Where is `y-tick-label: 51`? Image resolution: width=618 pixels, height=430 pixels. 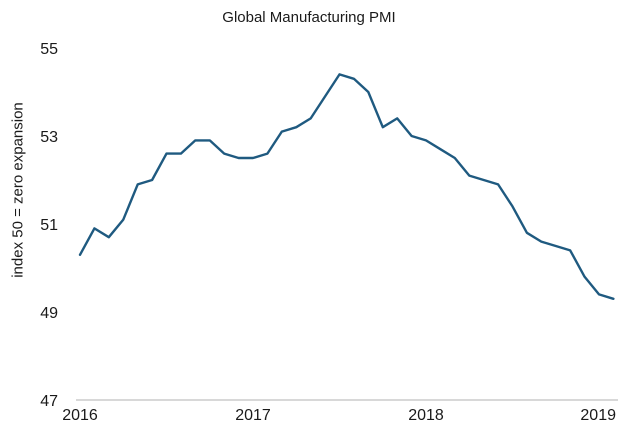 y-tick-label: 51 is located at coordinates (49, 225).